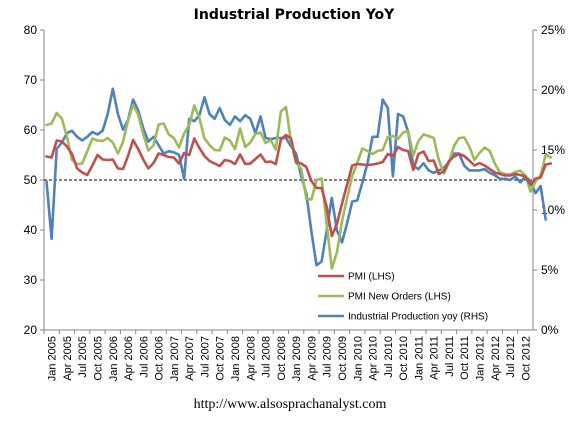 The width and height of the screenshot is (588, 431). What do you see at coordinates (358, 358) in the screenshot?
I see `x-tick-label: Jan 2010` at bounding box center [358, 358].